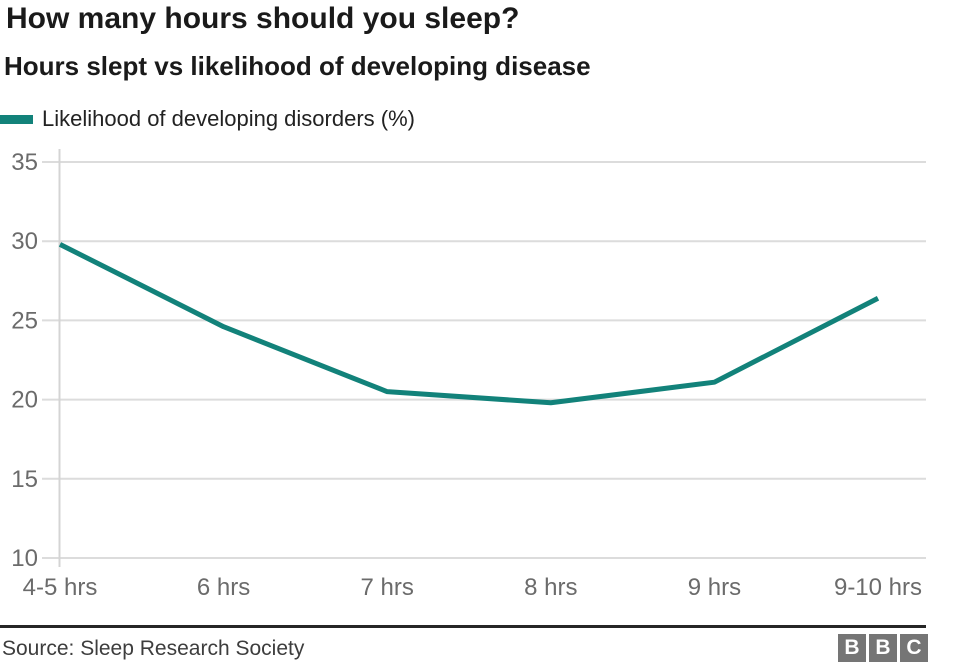  What do you see at coordinates (24, 558) in the screenshot?
I see `y-axis-tick-label: 10` at bounding box center [24, 558].